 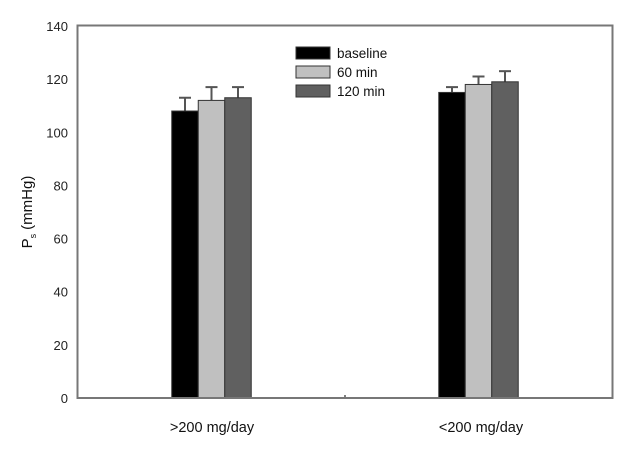 What do you see at coordinates (347, 428) in the screenshot?
I see `x-axis: >200 mg/day <200 mg/day` at bounding box center [347, 428].